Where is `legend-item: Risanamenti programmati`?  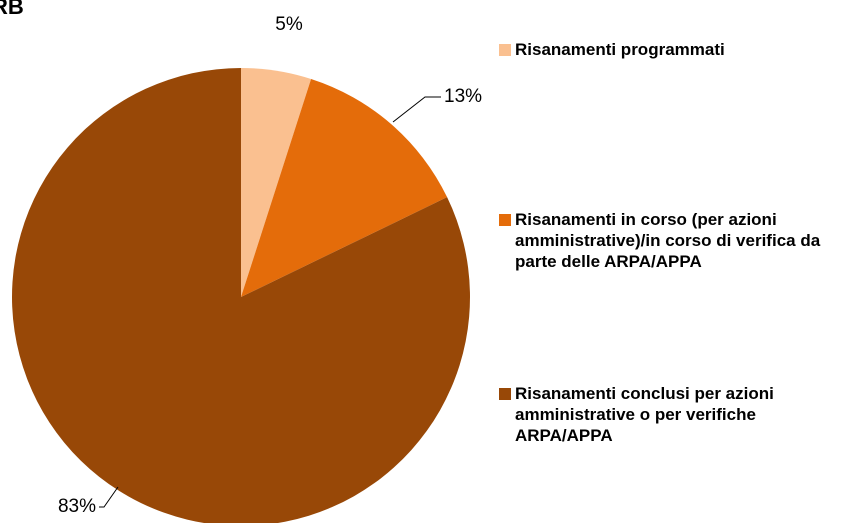
legend-item: Risanamenti programmati is located at coordinates (667, 49).